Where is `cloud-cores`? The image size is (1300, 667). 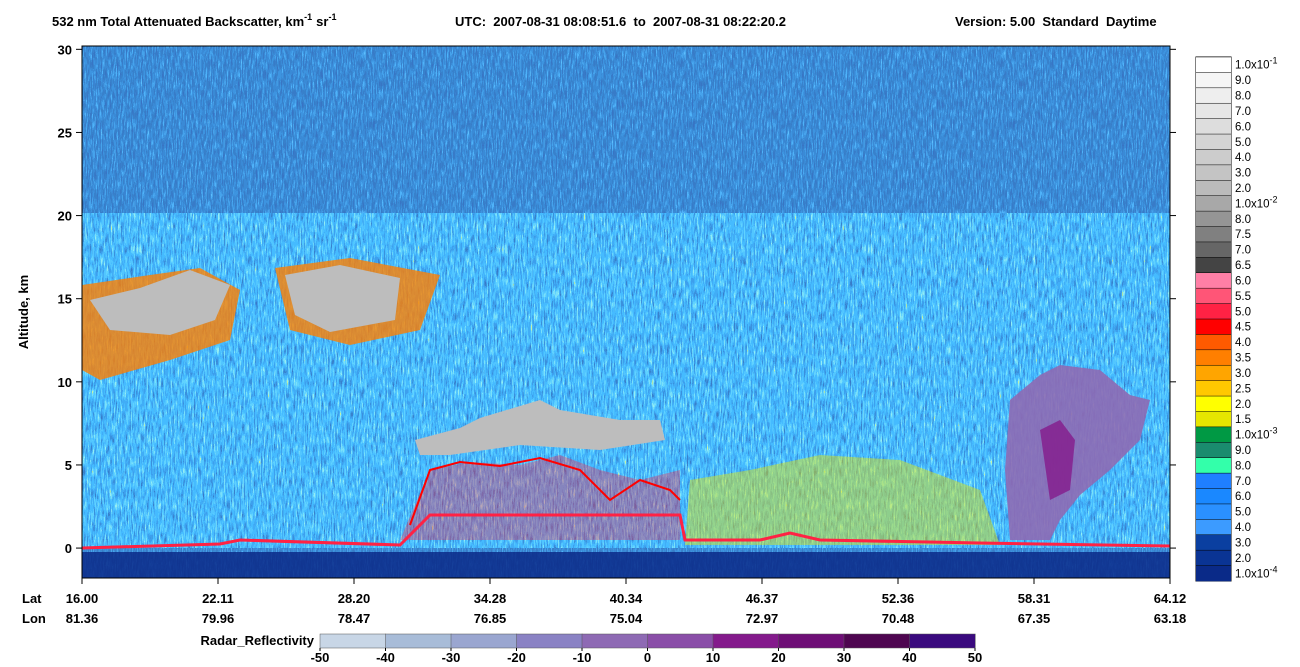
cloud-cores is located at coordinates (377, 360).